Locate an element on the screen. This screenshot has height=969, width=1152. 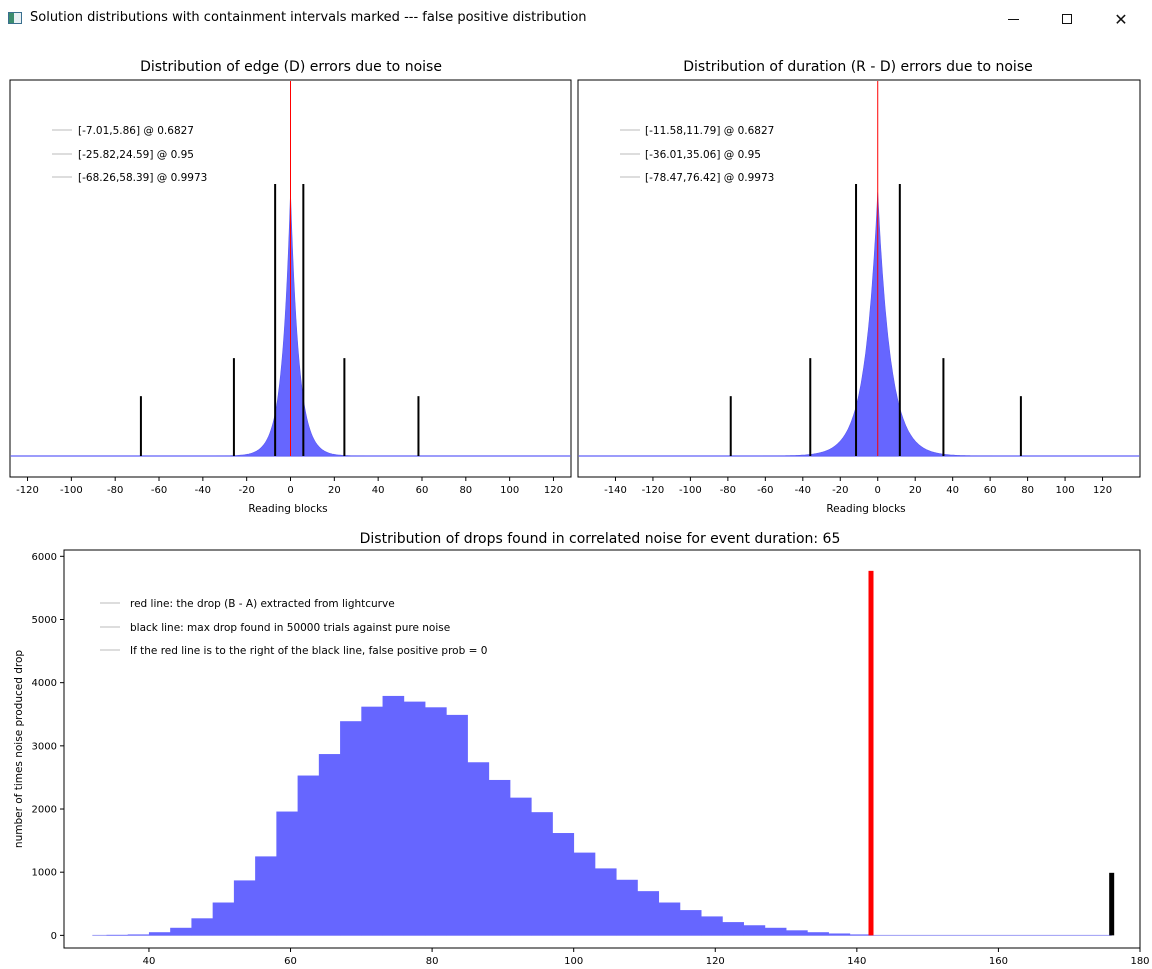
legend-item: [-36.01,35.06] @ 0.95 is located at coordinates (703, 155).